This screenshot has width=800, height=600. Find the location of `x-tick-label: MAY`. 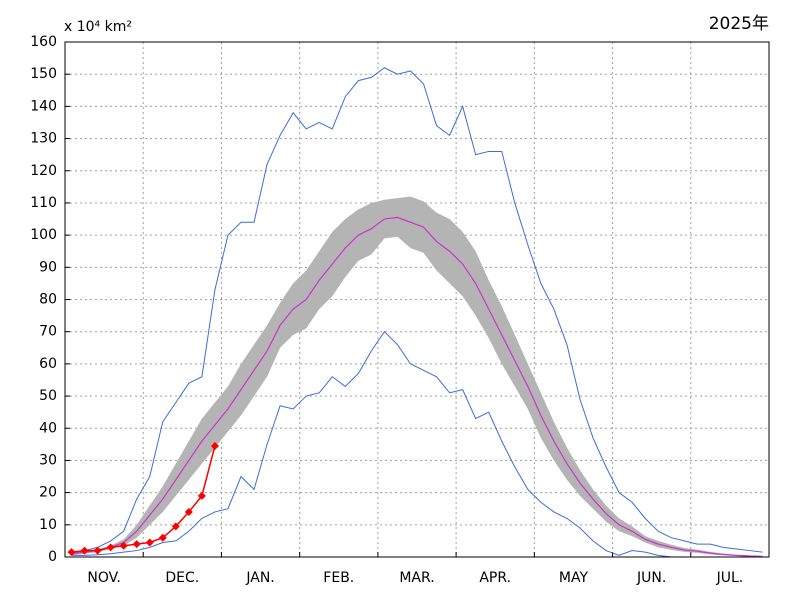

x-tick-label: MAY is located at coordinates (574, 578).